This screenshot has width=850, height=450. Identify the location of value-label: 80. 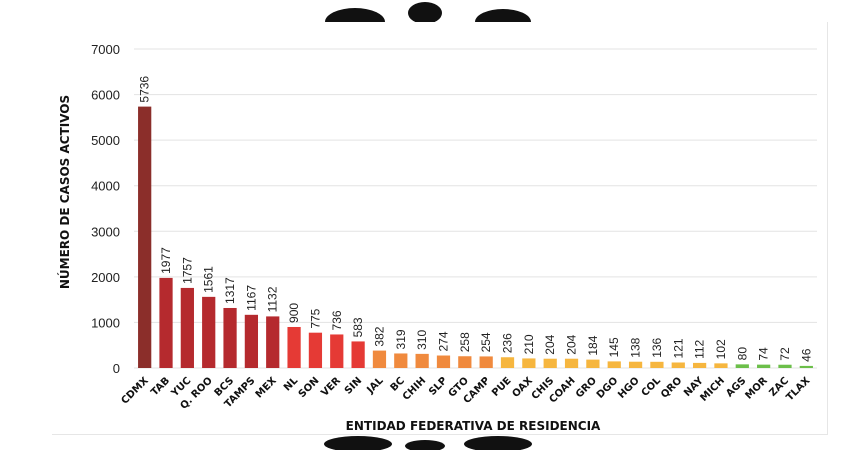
(742, 354).